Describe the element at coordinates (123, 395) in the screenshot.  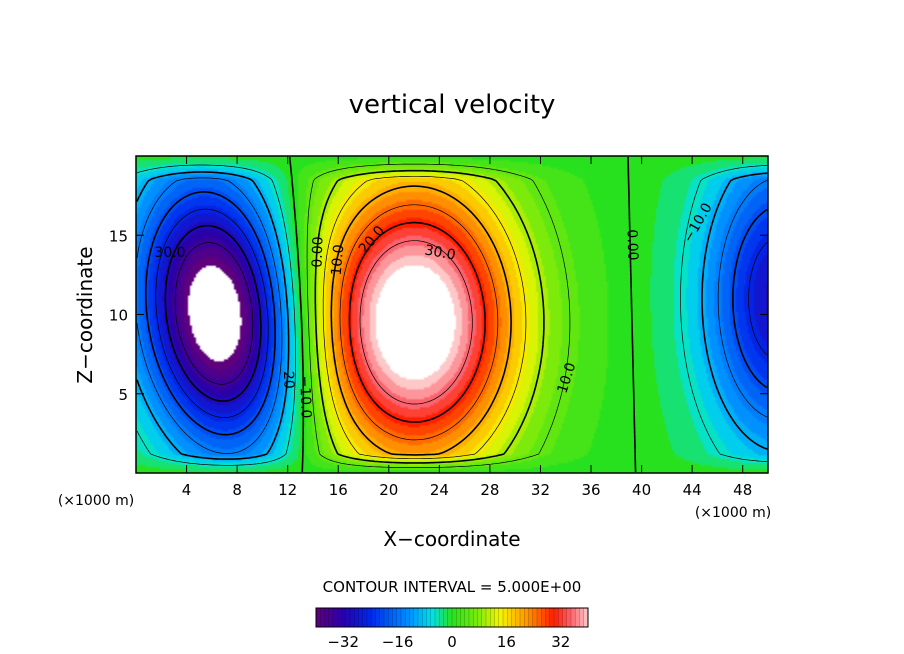
I see `y-tick-label: 5` at that location.